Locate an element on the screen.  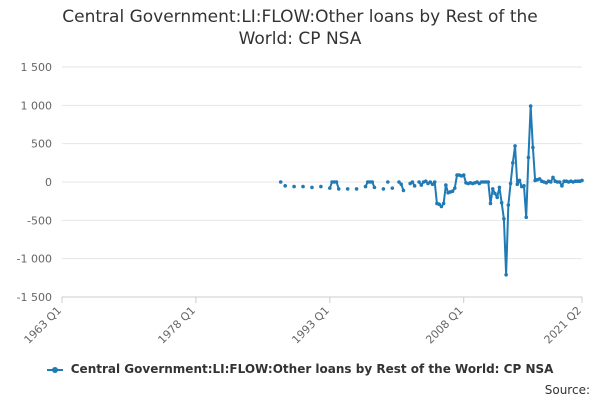
y-tick-label: -1 000 is located at coordinates (34, 259).